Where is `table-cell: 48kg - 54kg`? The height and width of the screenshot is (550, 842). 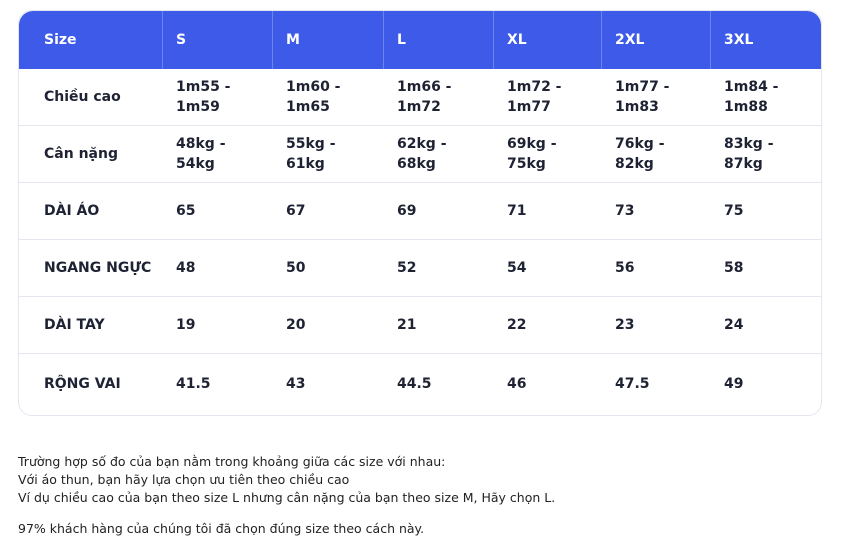 table-cell: 48kg - 54kg is located at coordinates (201, 154).